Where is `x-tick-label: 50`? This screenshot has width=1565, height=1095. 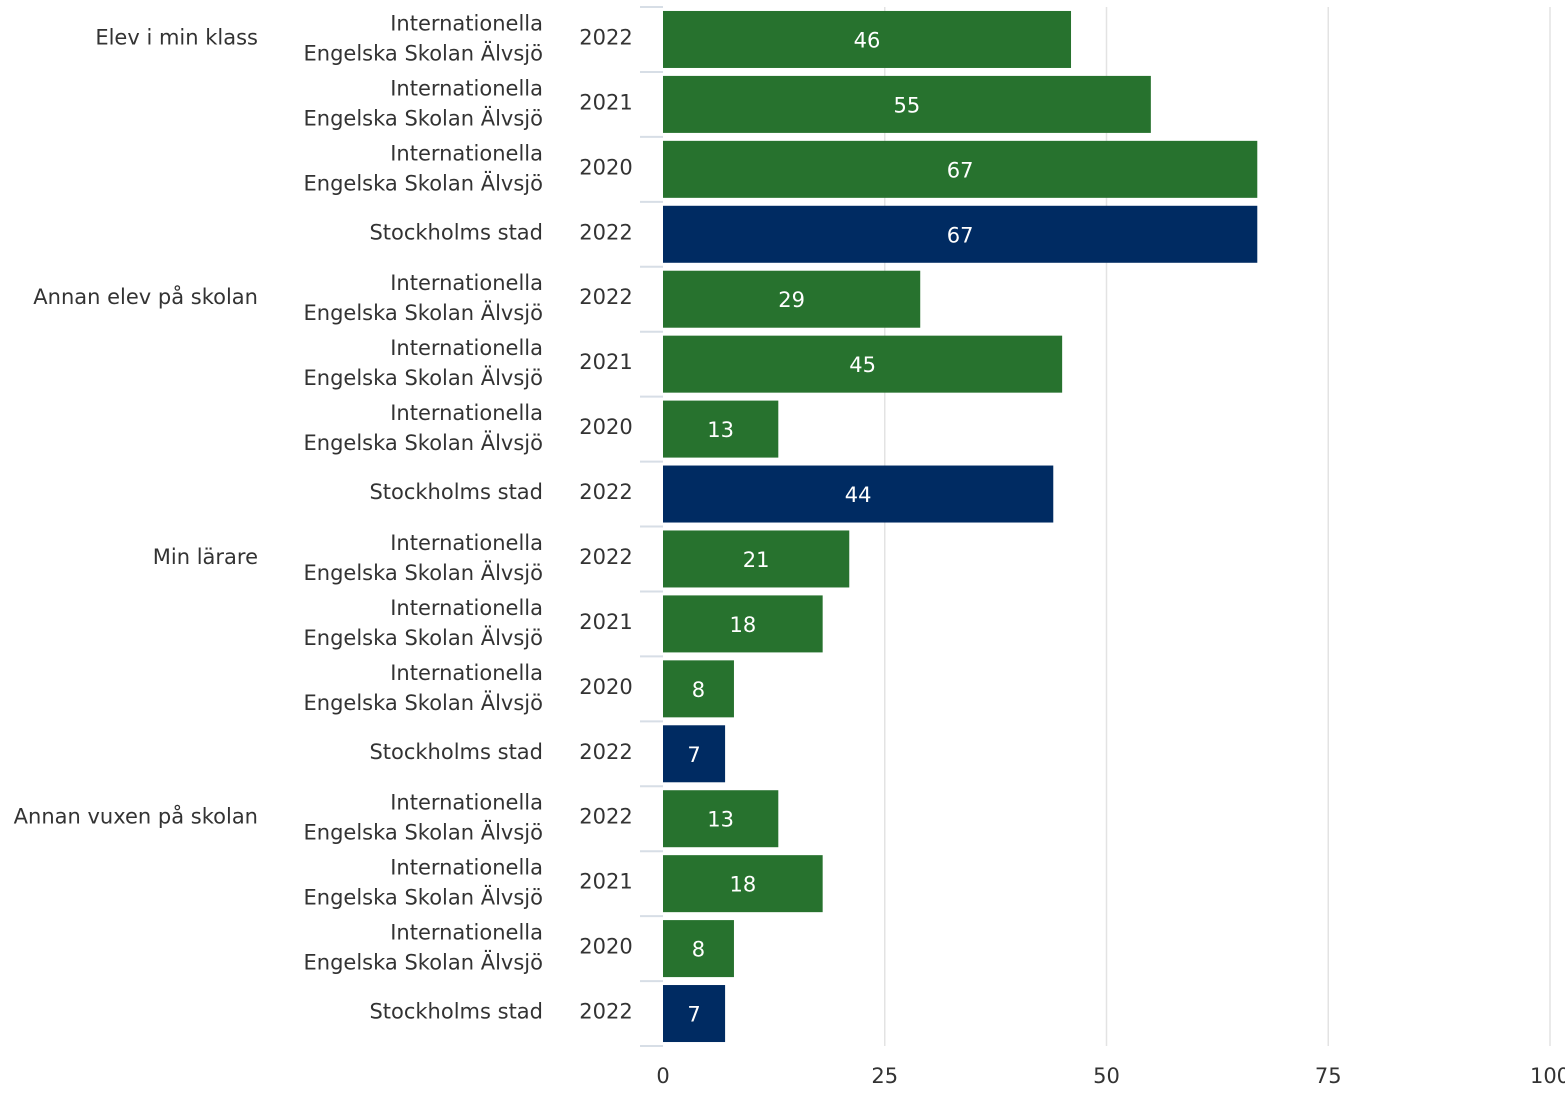 x-tick-label: 50 is located at coordinates (1106, 1076).